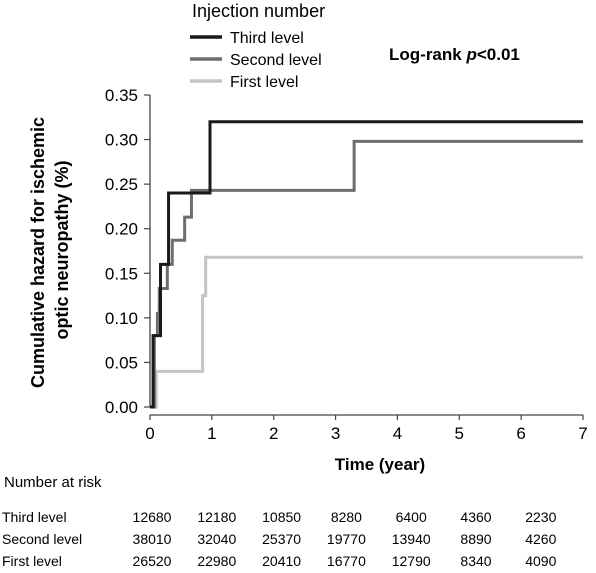 The image size is (596, 573). Describe the element at coordinates (282, 561) in the screenshot. I see `risk-cell: 20410` at that location.